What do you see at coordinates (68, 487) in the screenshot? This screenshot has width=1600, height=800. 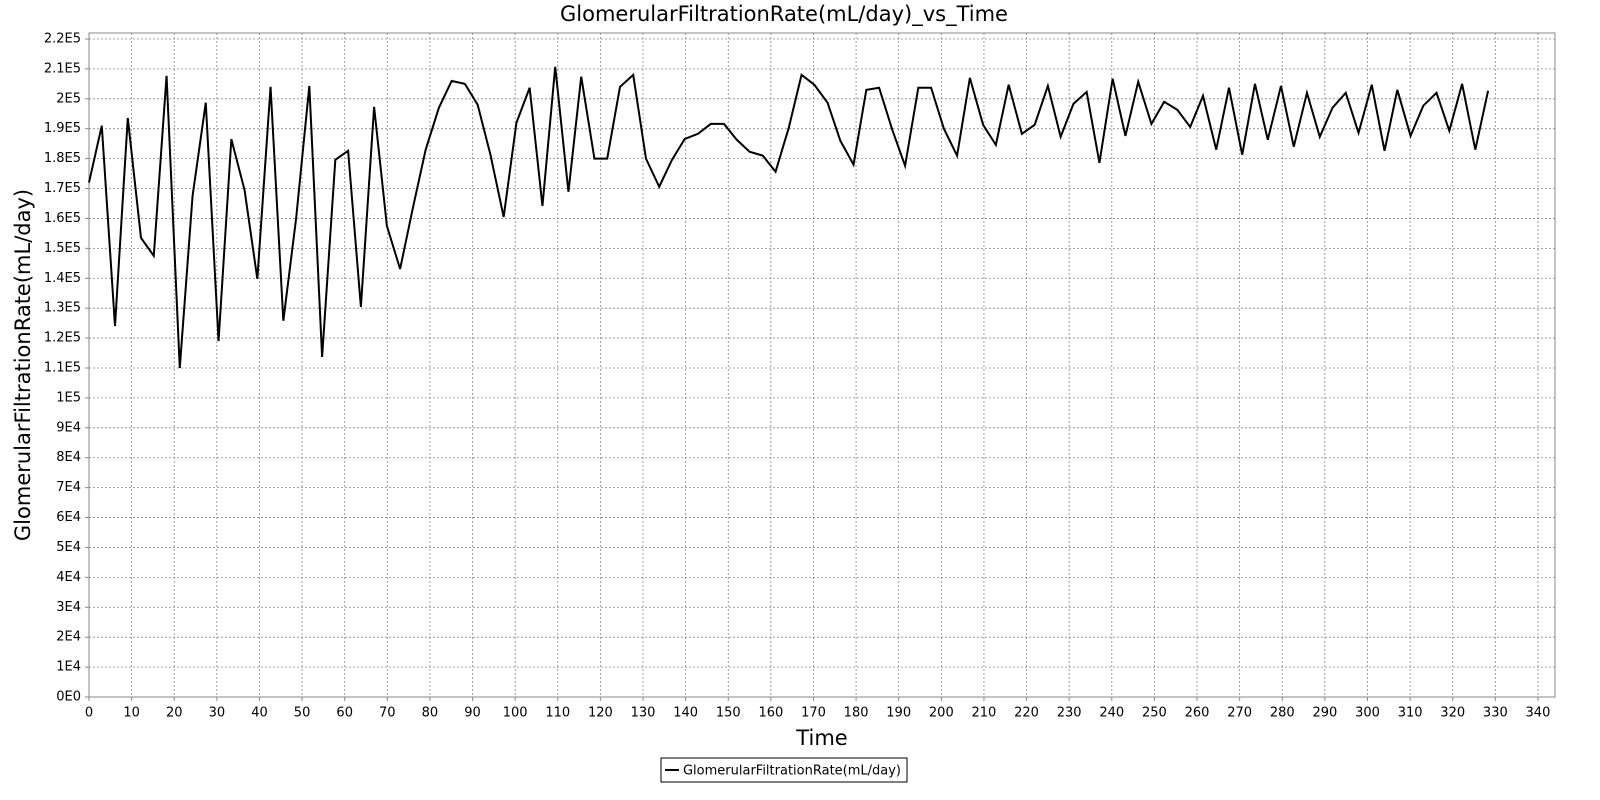 I see `y-tick-label: 7E4` at bounding box center [68, 487].